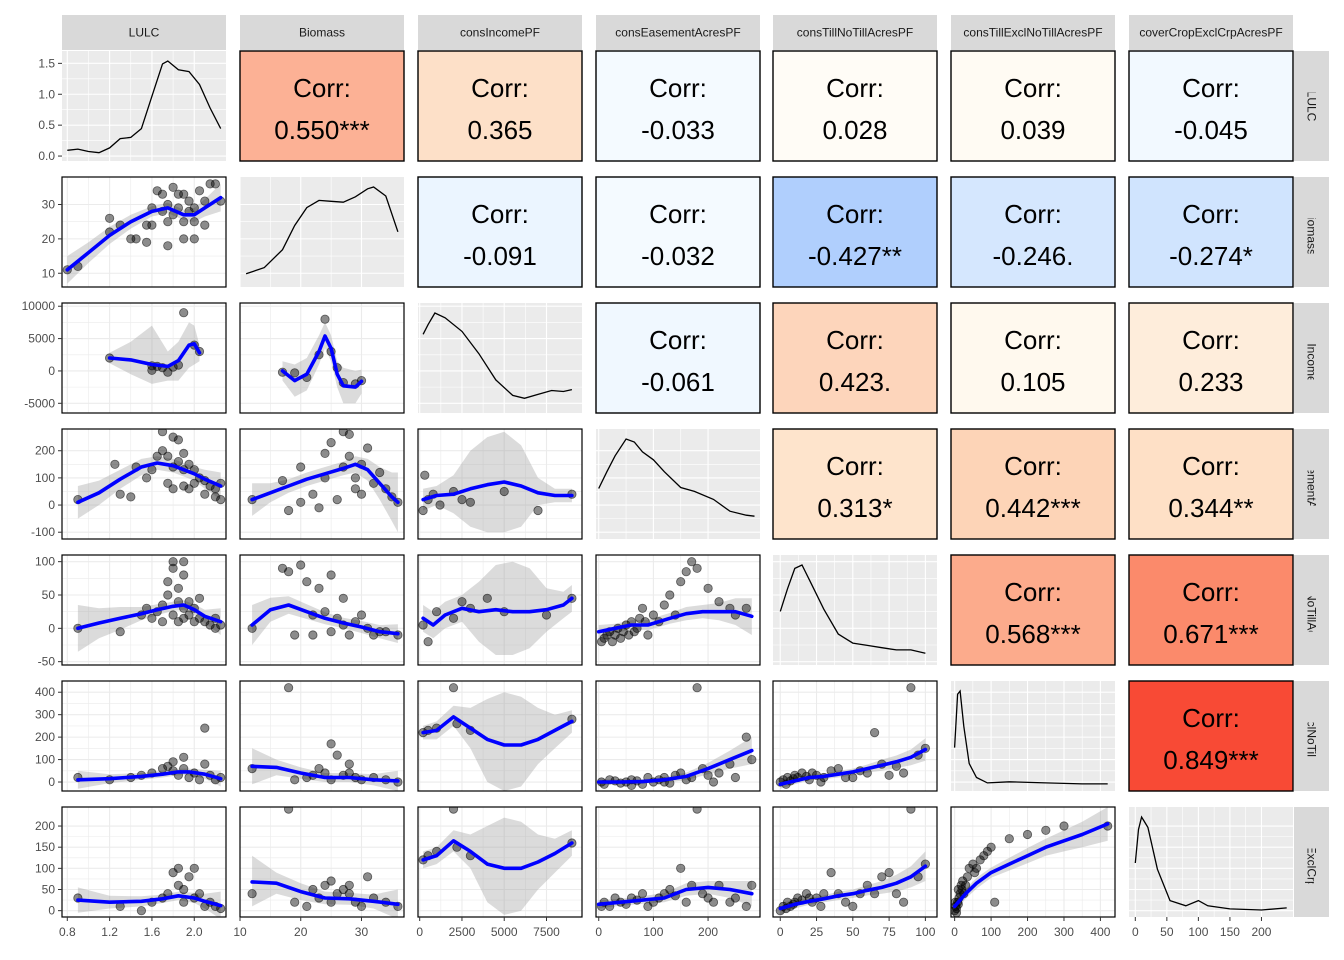 The image size is (1344, 960). I want to click on corr-cell-0-1: Corr: 0.550***, so click(322, 106).